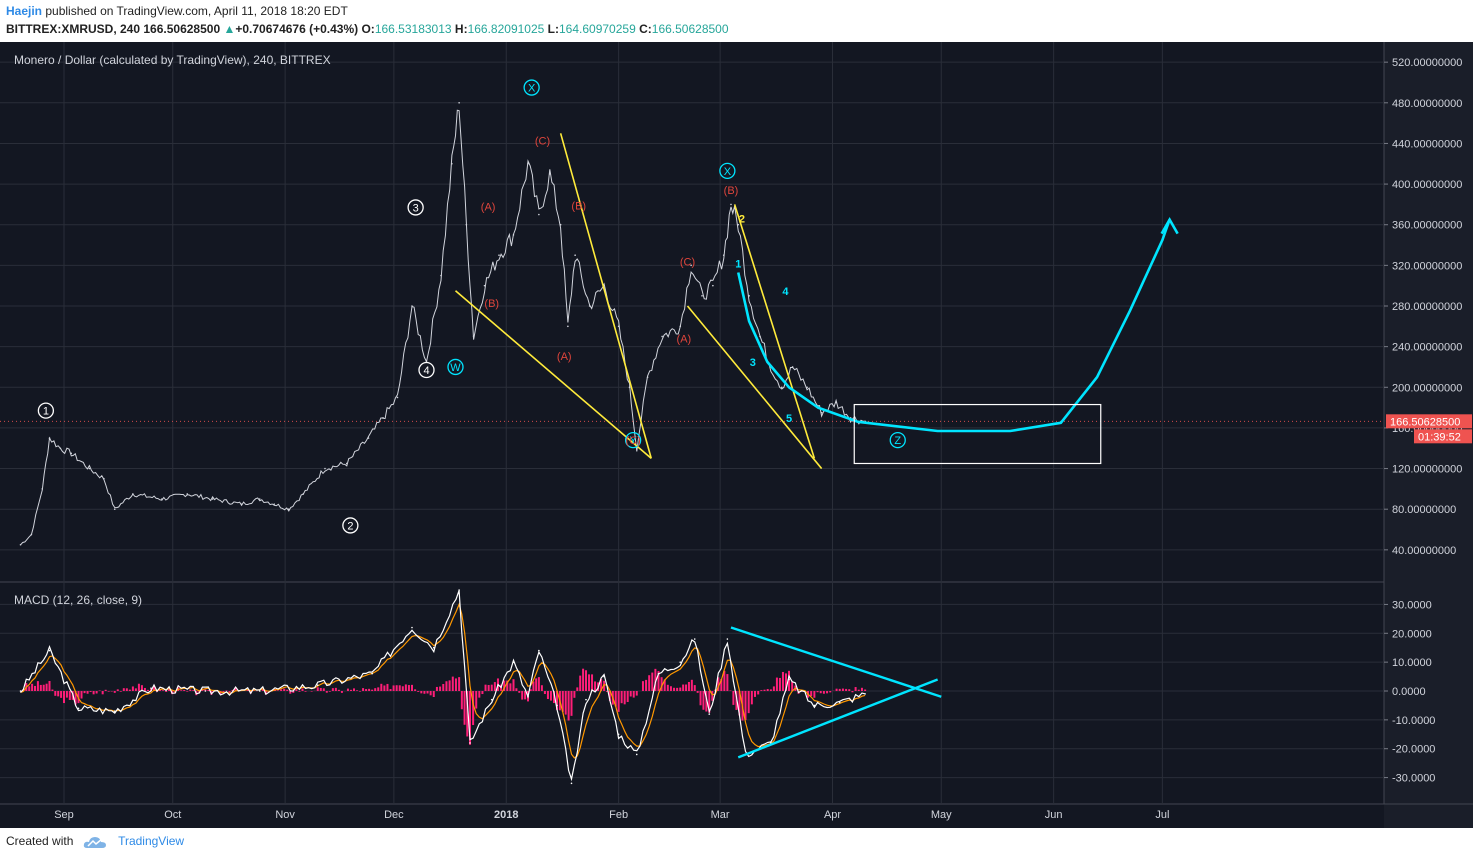  I want to click on cyan-projection-curve, so click(953, 326).